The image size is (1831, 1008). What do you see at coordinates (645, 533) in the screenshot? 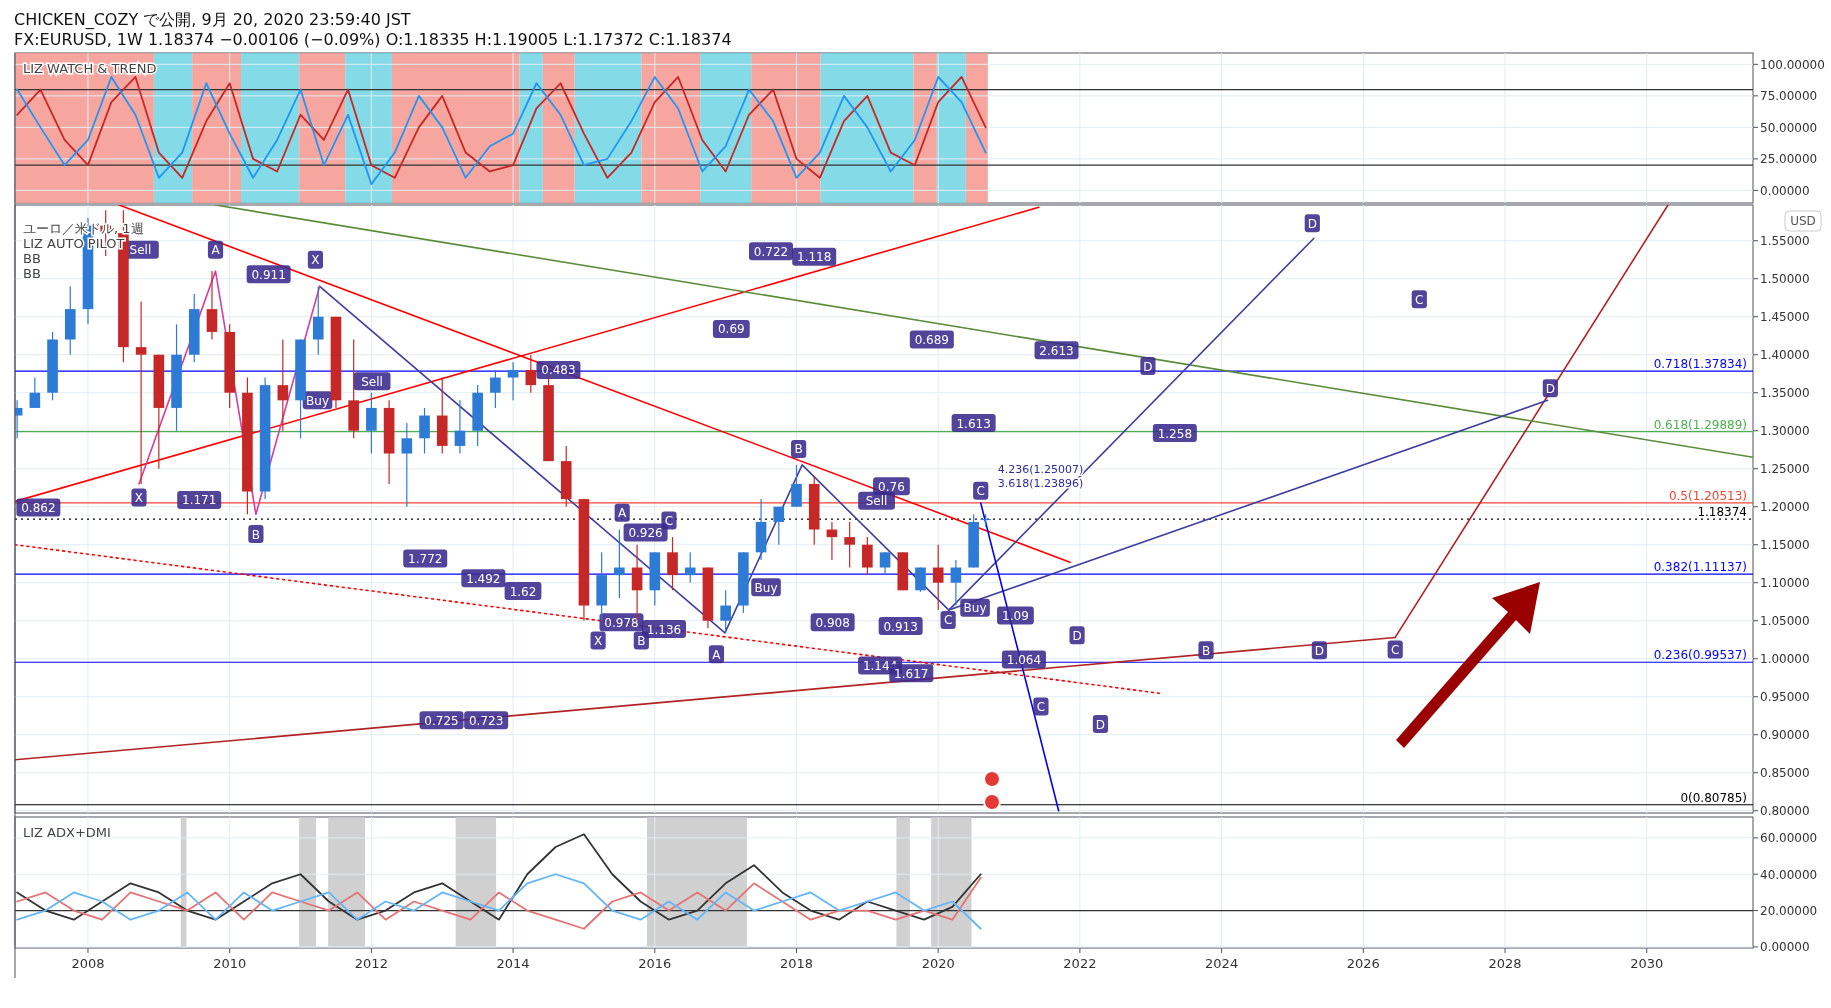
I see `annotation: 0.926` at bounding box center [645, 533].